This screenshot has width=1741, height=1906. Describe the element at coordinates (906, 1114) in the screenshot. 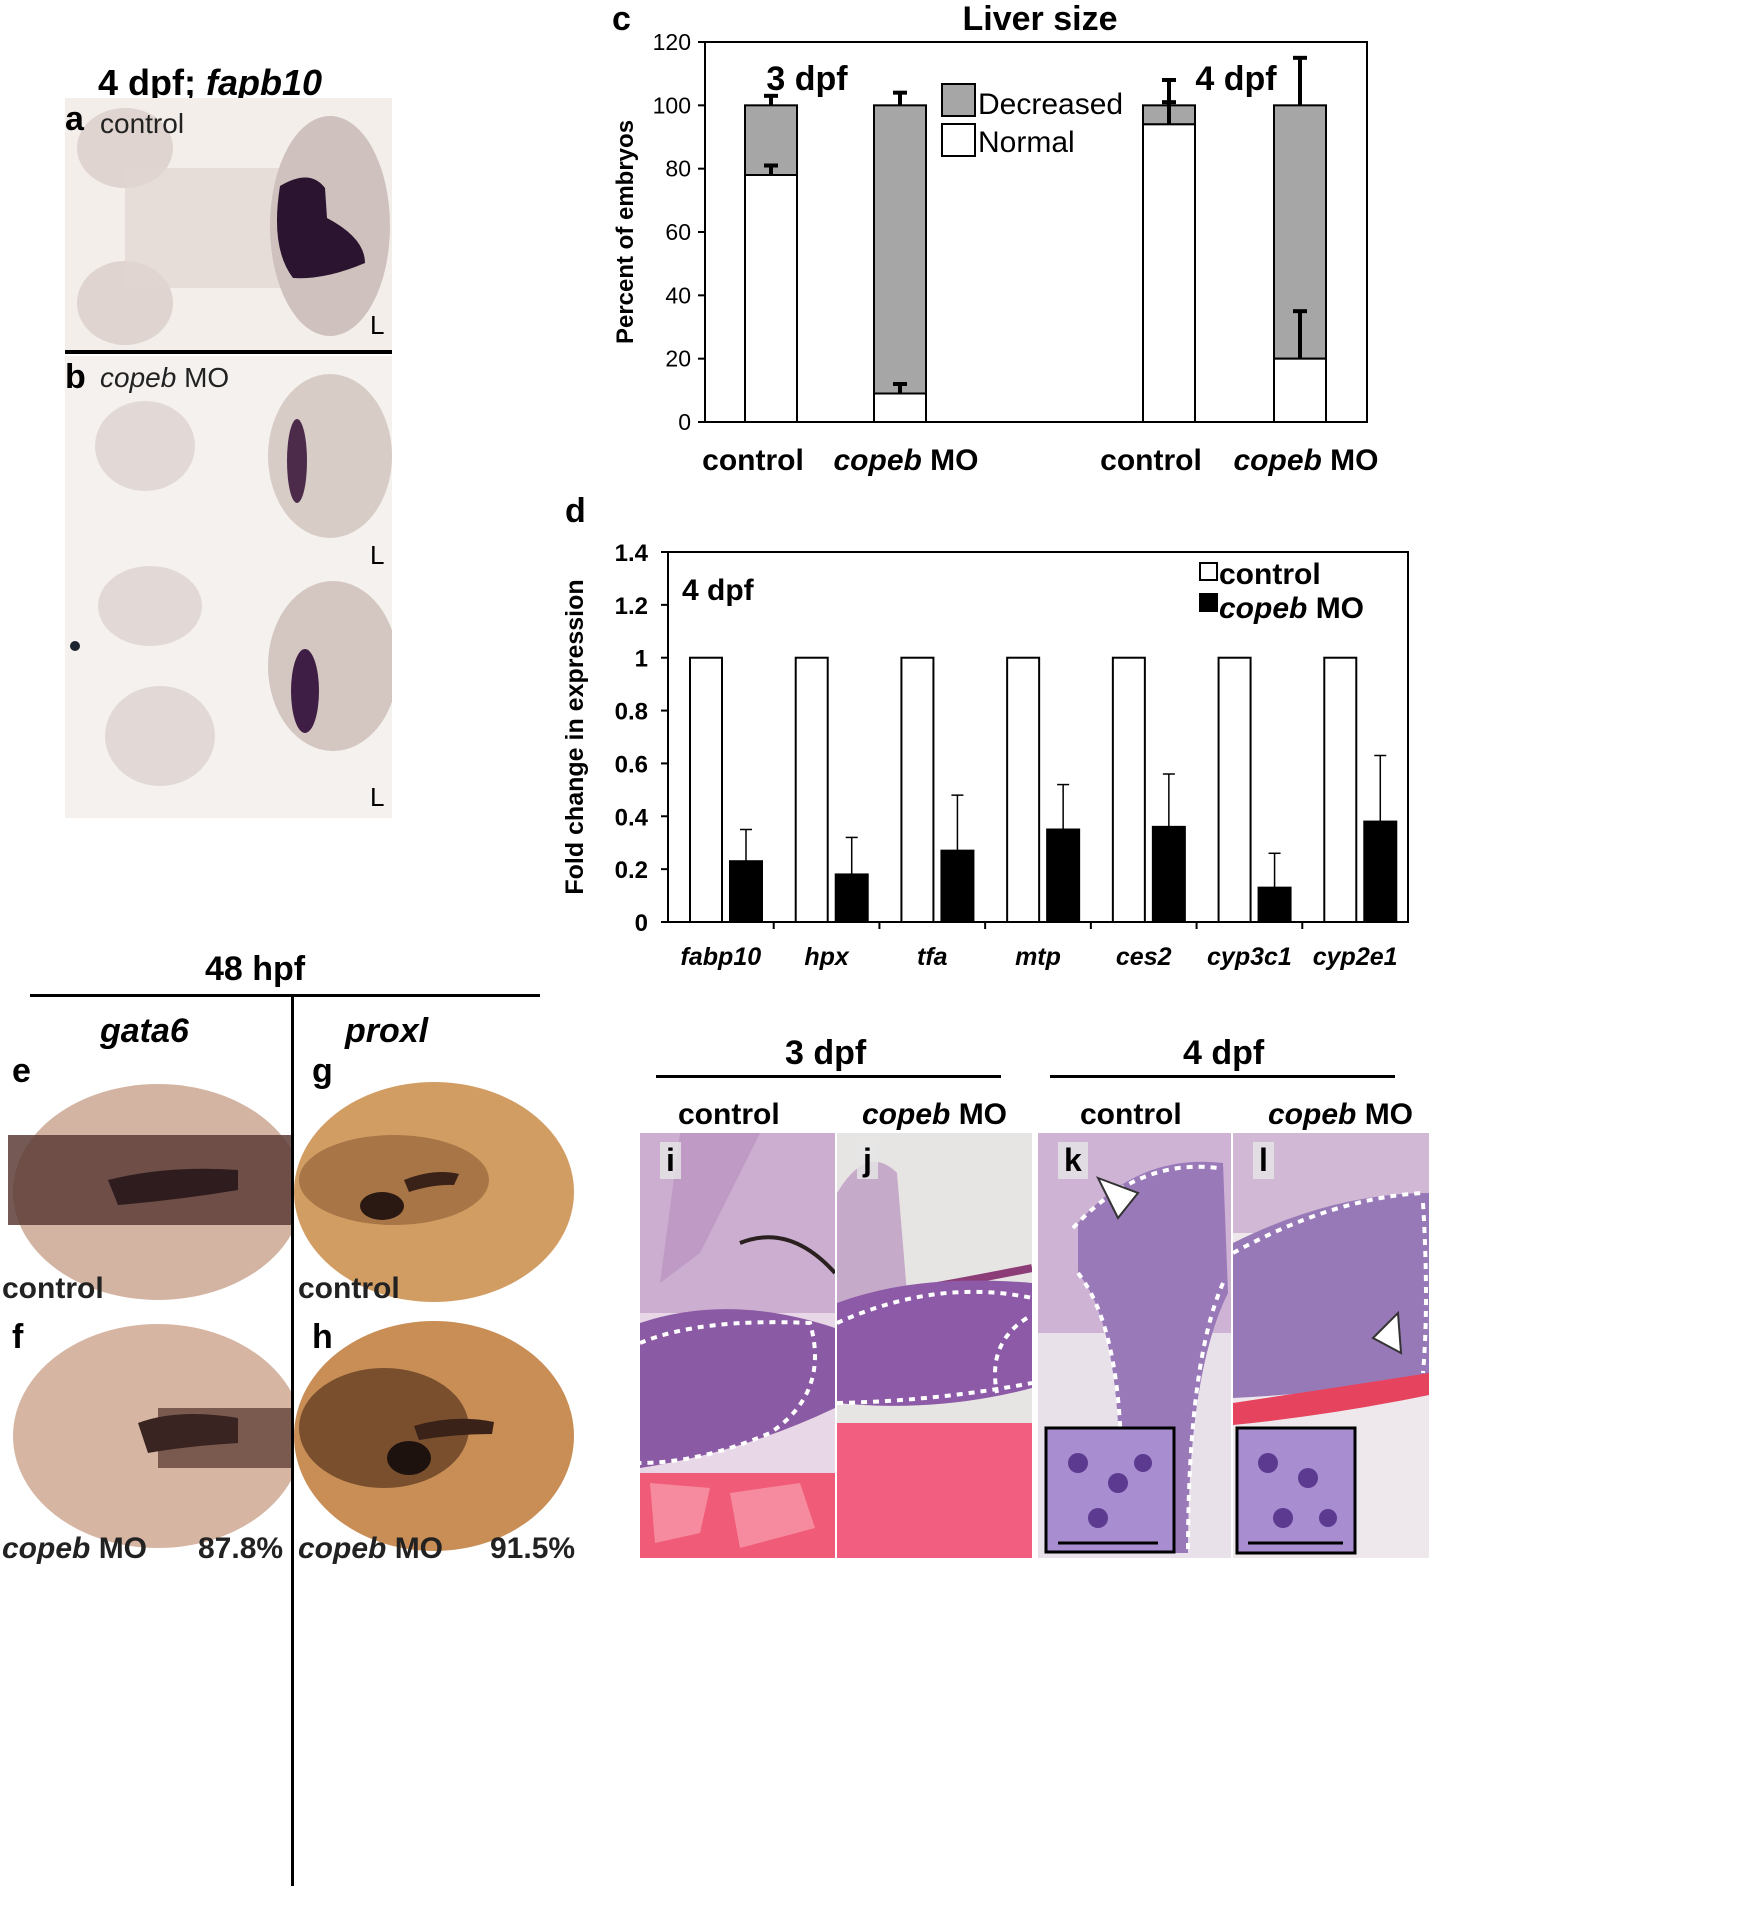

I see `panel-j-gene: copeb` at that location.